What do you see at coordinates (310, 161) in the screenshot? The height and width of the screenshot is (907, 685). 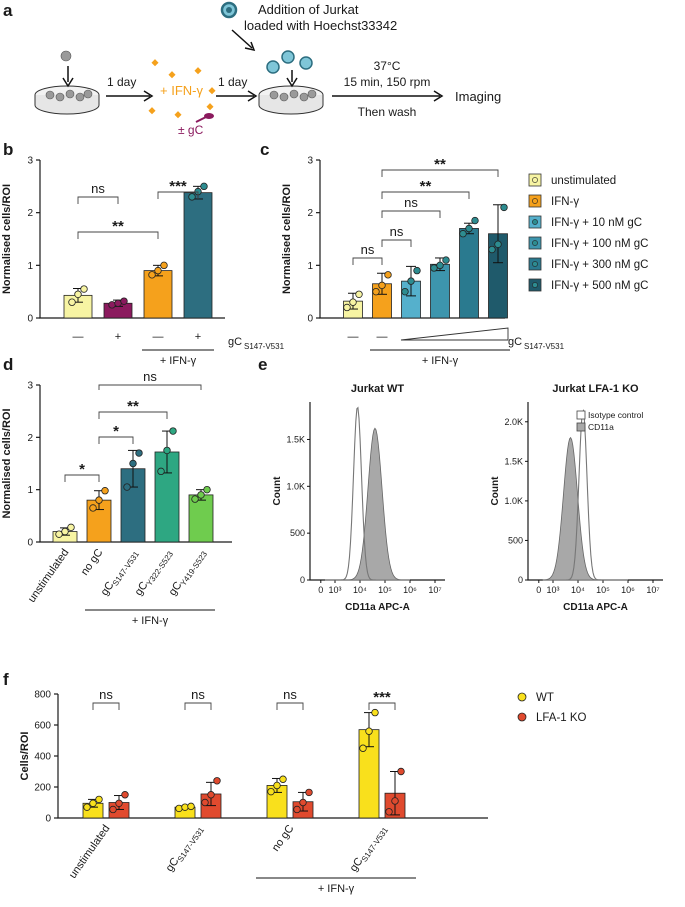 I see `c-ytick-label: 3` at bounding box center [310, 161].